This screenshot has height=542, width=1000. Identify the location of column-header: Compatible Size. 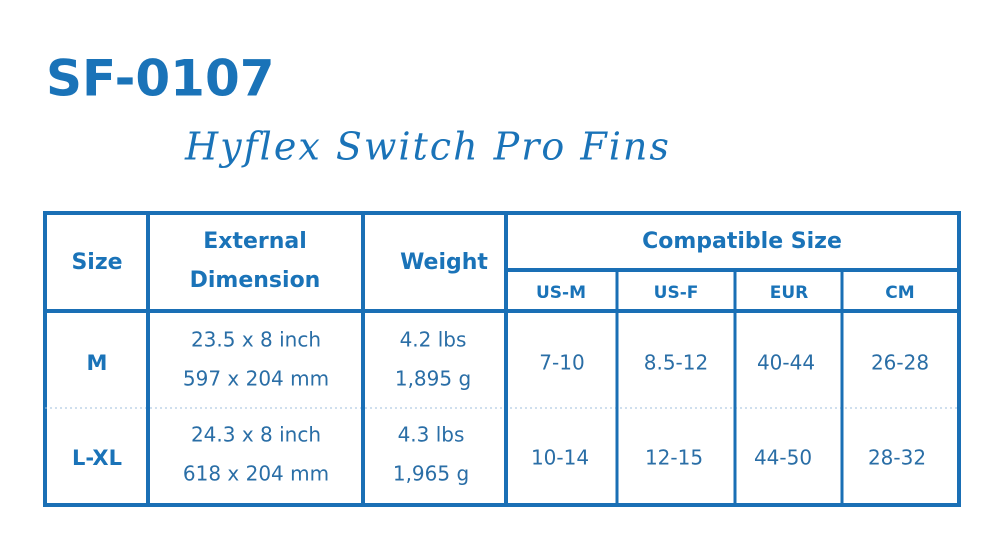
(742, 241).